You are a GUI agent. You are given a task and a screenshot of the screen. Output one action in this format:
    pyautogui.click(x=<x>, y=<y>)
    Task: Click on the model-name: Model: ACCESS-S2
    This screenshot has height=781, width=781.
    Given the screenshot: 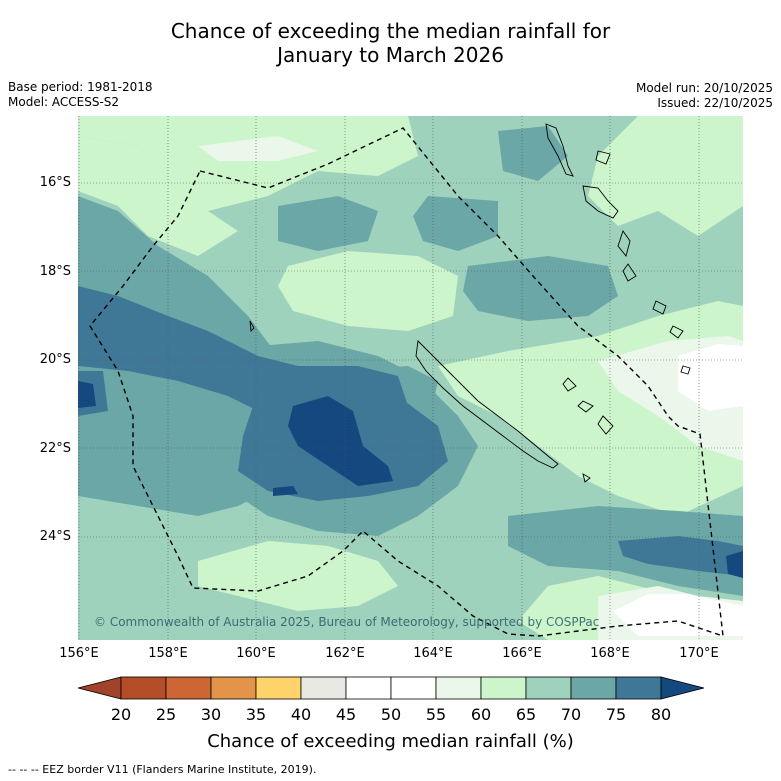 What is the action you would take?
    pyautogui.click(x=64, y=102)
    